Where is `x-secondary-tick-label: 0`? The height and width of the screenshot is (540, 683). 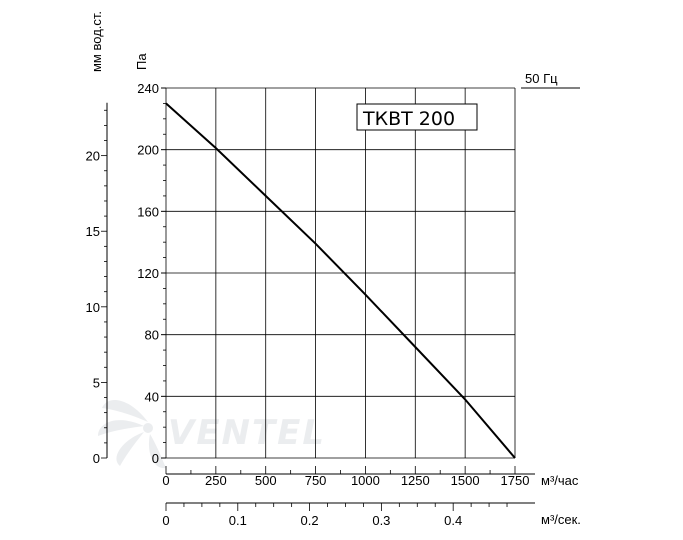
x-secondary-tick-label: 0 is located at coordinates (165, 520).